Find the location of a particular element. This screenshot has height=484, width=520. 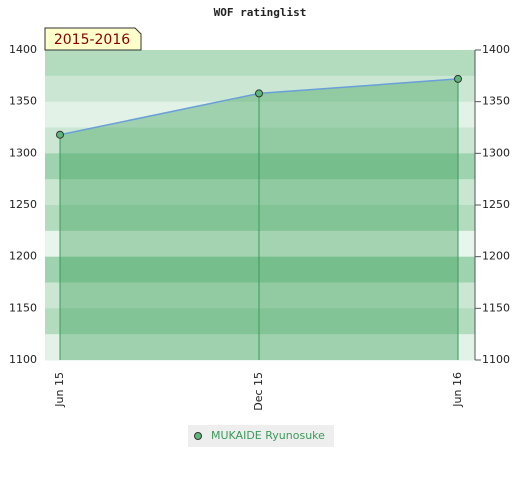

y-tick-label: 1300 is located at coordinates (23, 152).